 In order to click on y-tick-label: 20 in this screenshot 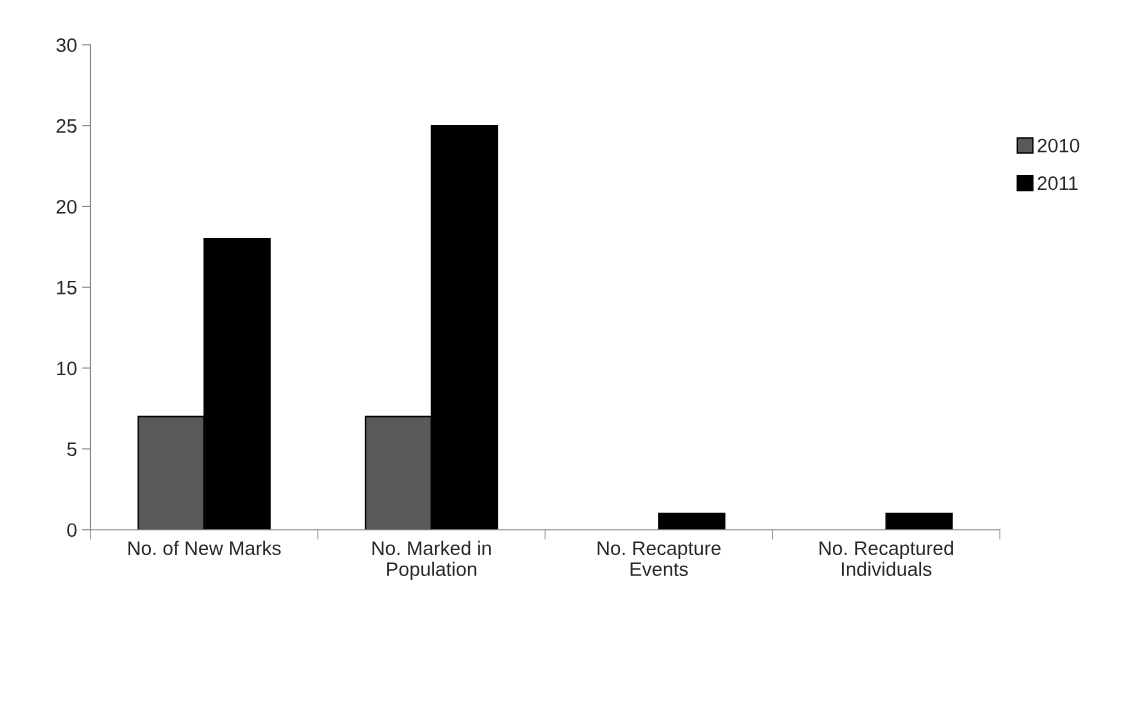, I will do `click(66, 206)`.